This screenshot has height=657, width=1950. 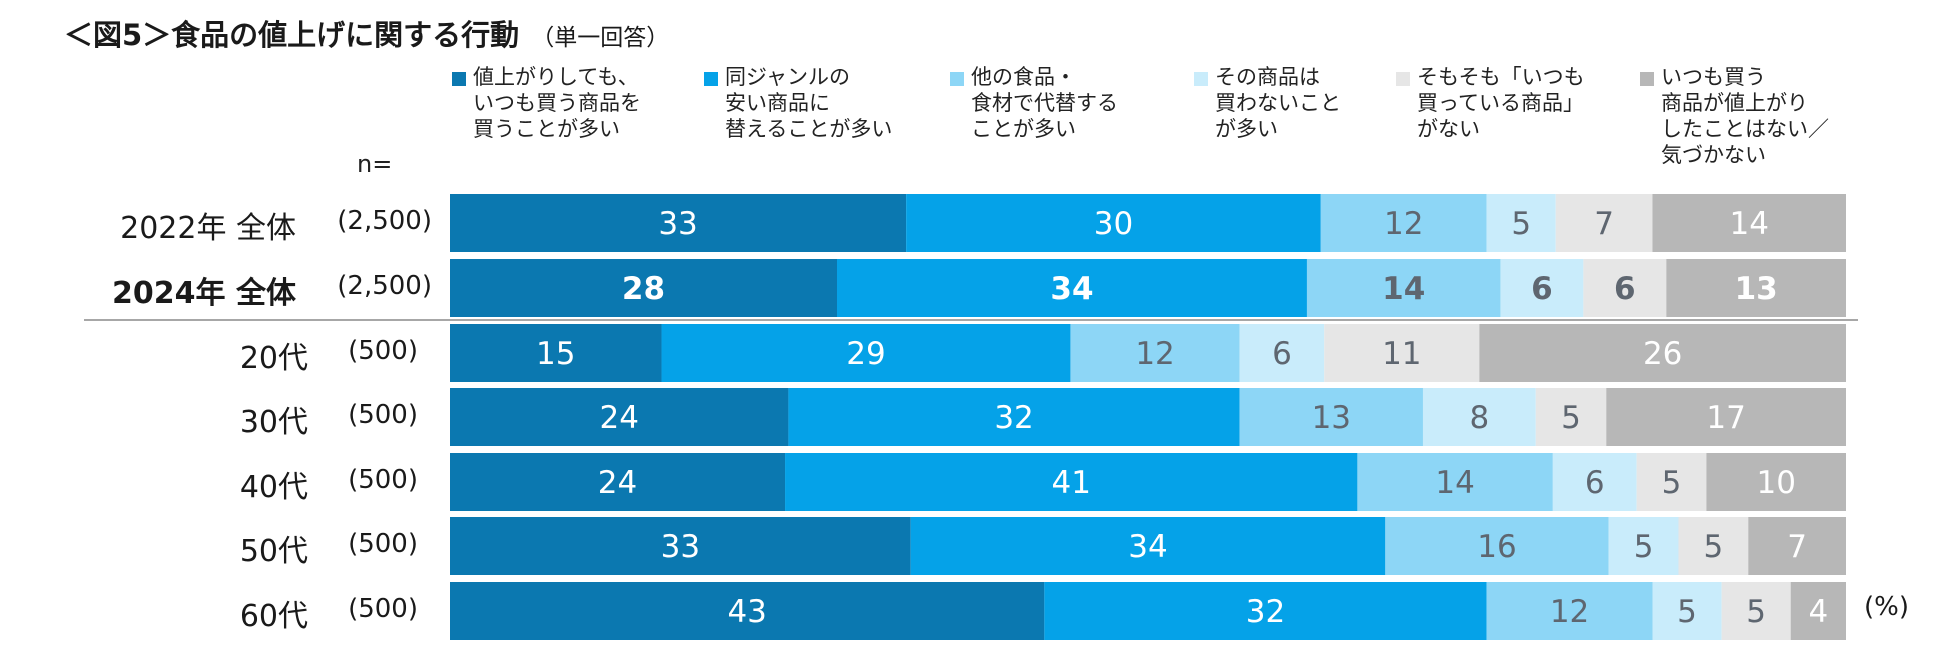 I want to click on bar-value-label: 17, so click(x=1725, y=418).